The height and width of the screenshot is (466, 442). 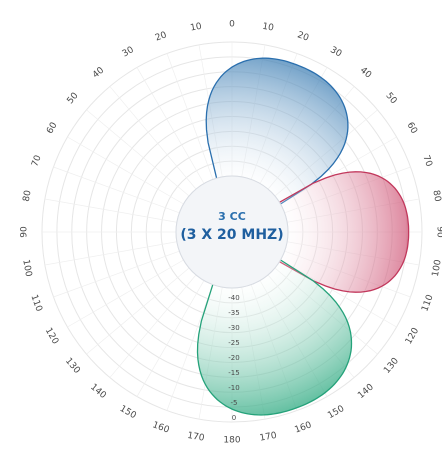 What do you see at coordinates (234, 403) in the screenshot?
I see `radial-tick-label: -5` at bounding box center [234, 403].